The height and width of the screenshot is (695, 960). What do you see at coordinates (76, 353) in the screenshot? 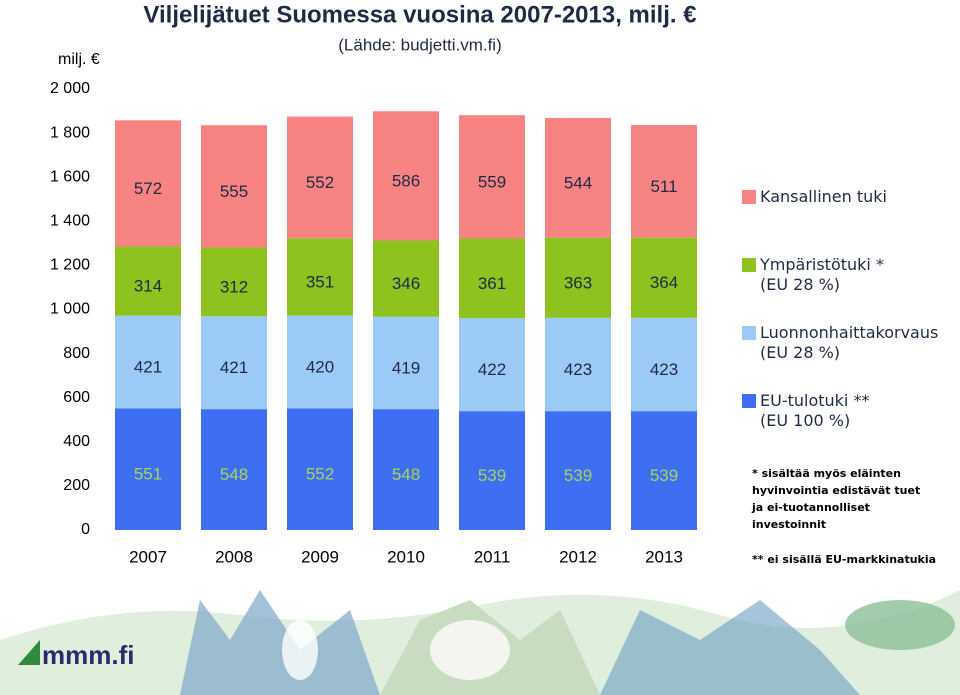
I see `y-tick-label: 800` at bounding box center [76, 353].